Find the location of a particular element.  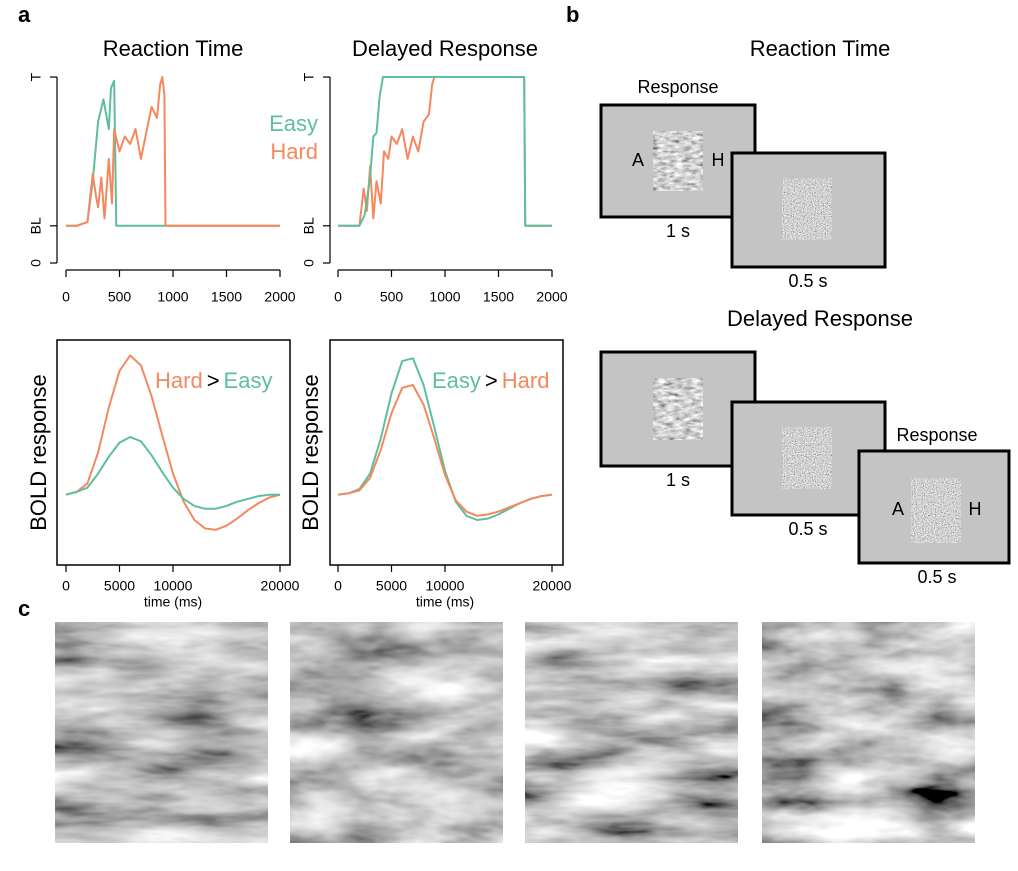

chart-title: Delayed Response is located at coordinates (445, 48).